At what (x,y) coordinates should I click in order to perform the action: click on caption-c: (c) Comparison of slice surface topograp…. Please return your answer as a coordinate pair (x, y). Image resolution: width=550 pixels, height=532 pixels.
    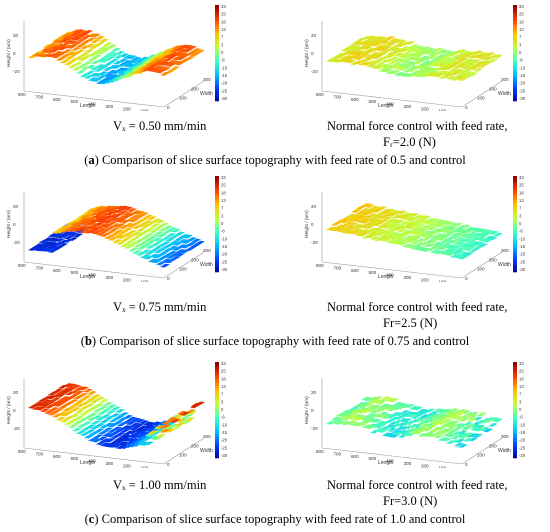
    Looking at the image, I should click on (275, 519).